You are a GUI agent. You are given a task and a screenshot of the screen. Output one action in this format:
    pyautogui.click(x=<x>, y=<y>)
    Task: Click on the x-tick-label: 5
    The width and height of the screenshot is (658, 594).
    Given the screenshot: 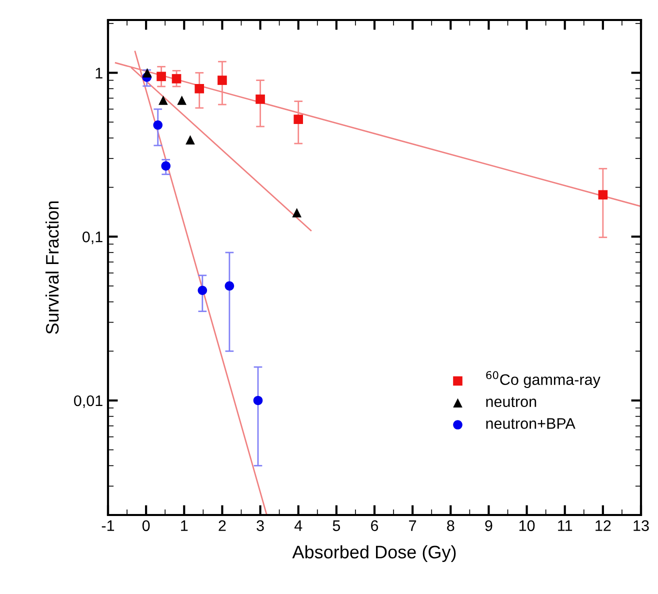 What is the action you would take?
    pyautogui.click(x=336, y=526)
    